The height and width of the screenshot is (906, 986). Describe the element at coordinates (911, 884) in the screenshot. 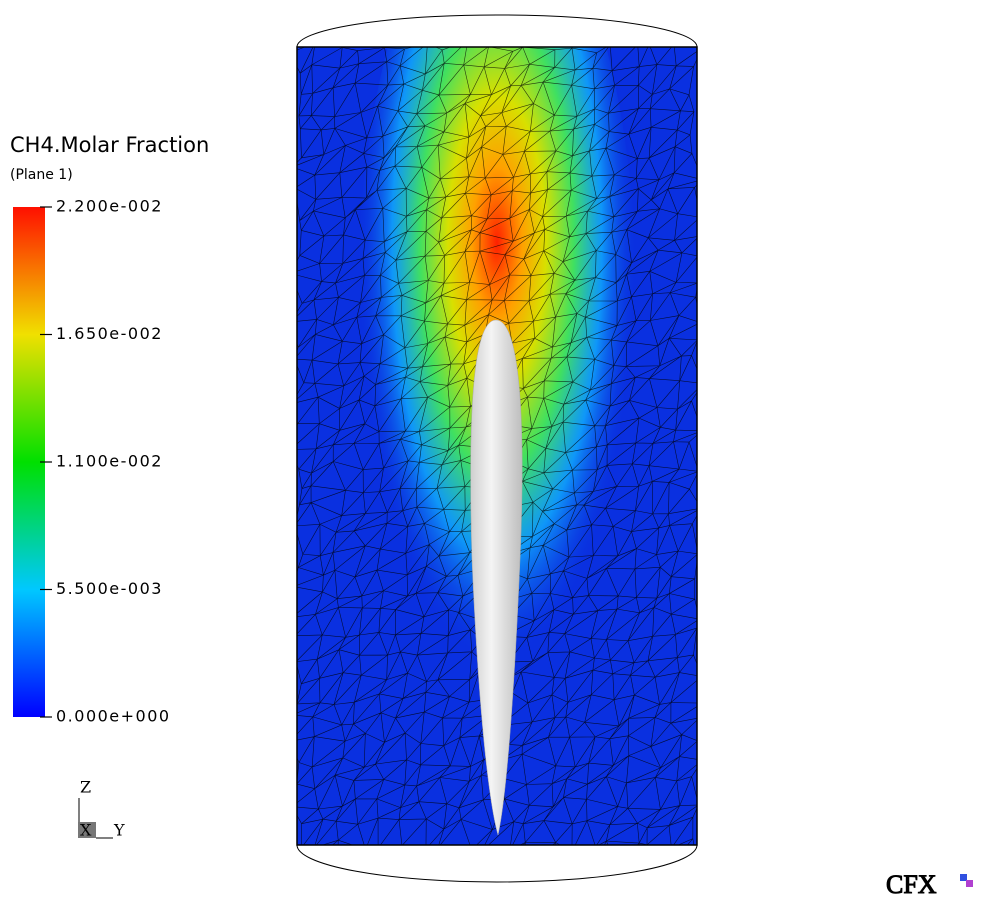

I see `logo: CFX` at that location.